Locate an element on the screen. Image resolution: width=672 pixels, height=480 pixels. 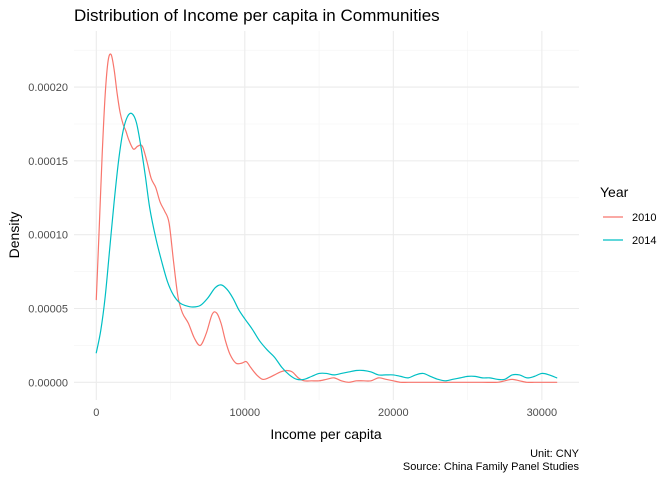
y-tick-label: 0.00015 is located at coordinates (48, 162).